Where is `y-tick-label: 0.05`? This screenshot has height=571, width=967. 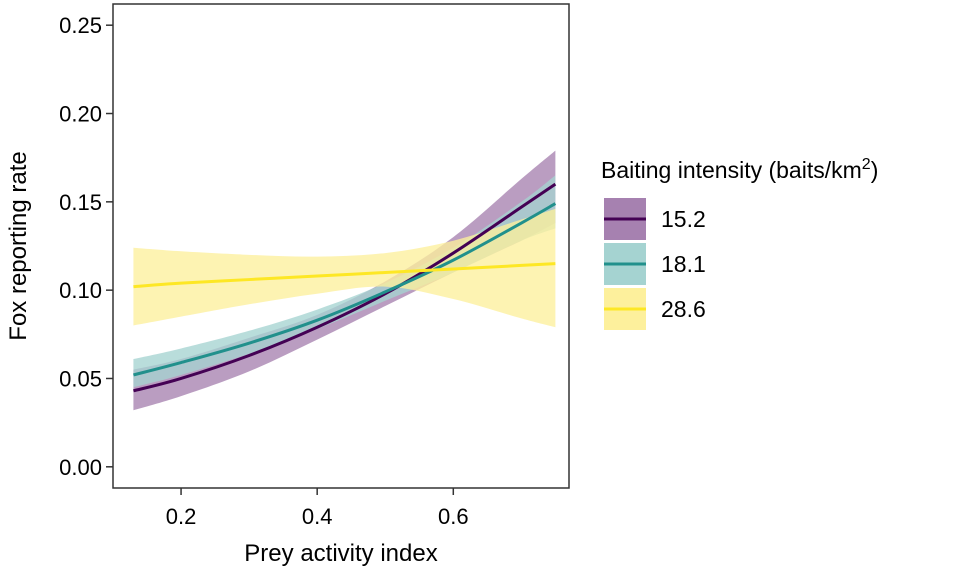
y-tick-label: 0.05 is located at coordinates (80, 378).